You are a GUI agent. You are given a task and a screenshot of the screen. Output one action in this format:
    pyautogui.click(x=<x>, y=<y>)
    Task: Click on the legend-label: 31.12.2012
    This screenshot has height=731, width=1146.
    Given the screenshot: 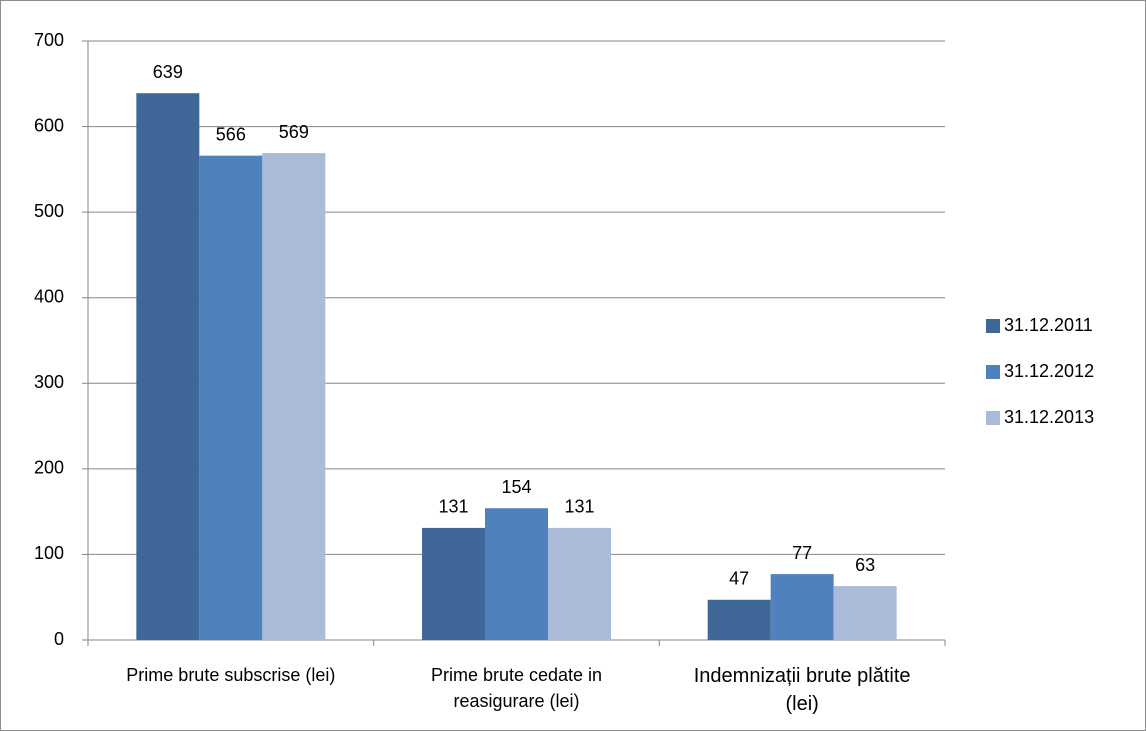 What is the action you would take?
    pyautogui.click(x=1049, y=371)
    